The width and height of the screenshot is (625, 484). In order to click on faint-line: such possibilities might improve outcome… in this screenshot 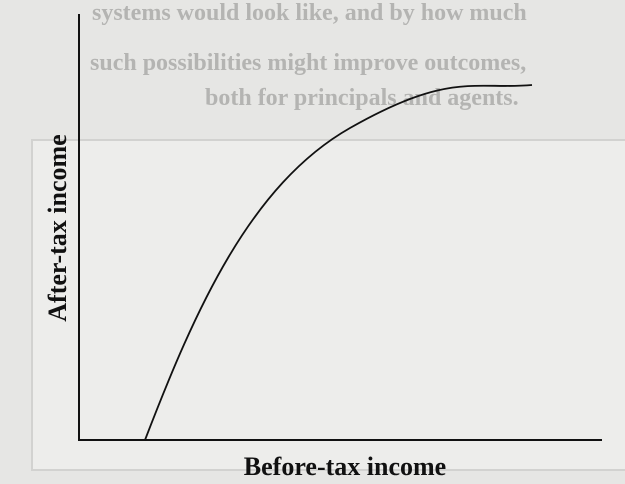, I will do `click(308, 63)`.